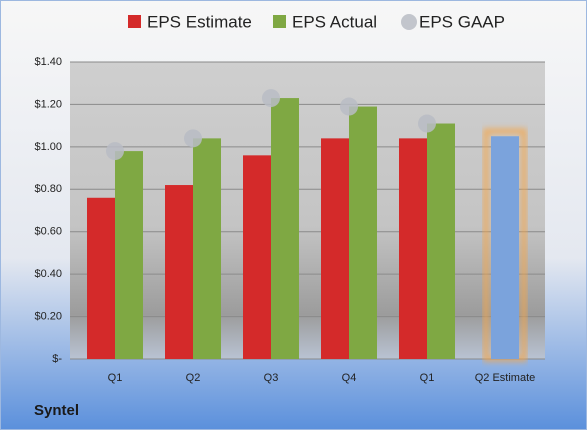  I want to click on chart-title: Syntel, so click(56, 410).